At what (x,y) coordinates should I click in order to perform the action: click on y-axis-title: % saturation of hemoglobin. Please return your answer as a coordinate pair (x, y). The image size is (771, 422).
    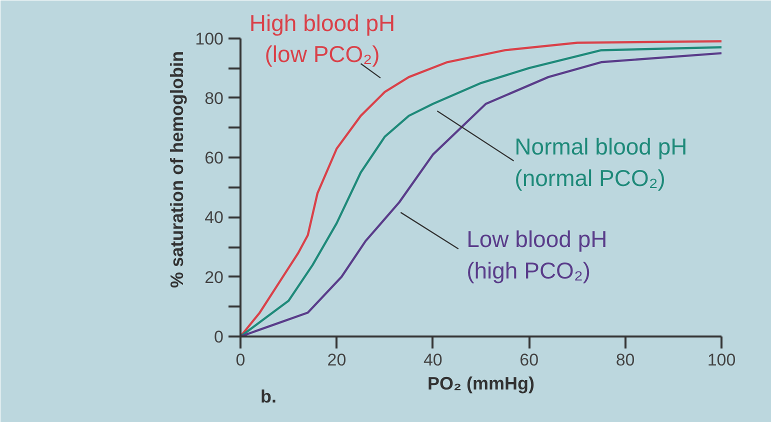
    Looking at the image, I should click on (177, 169).